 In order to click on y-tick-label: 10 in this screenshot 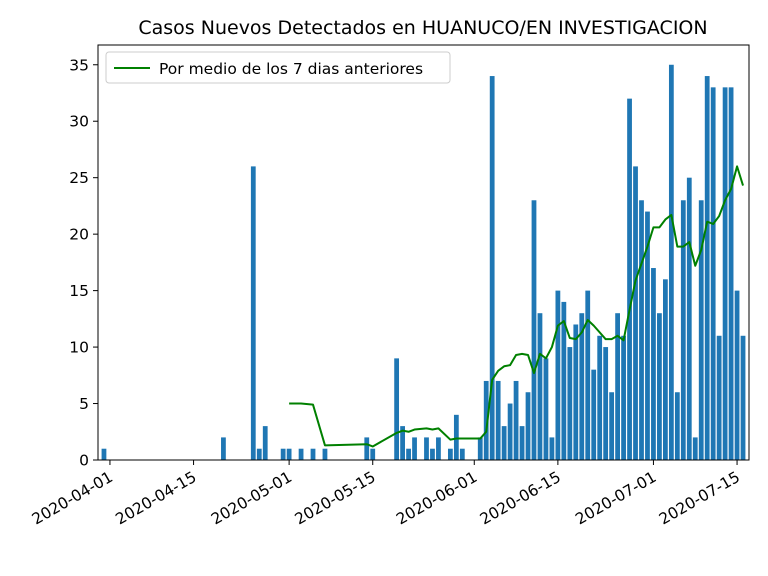, I will do `click(79, 348)`.